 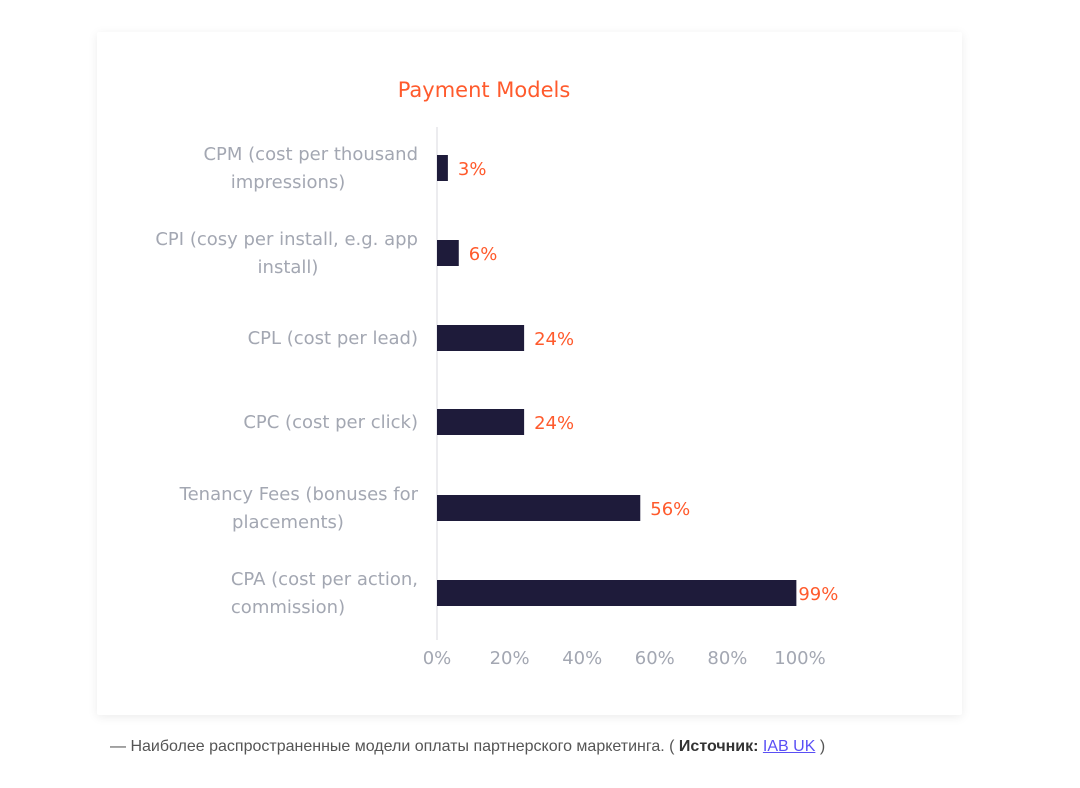 I want to click on category-label: CPA (cost per action,, so click(x=324, y=579).